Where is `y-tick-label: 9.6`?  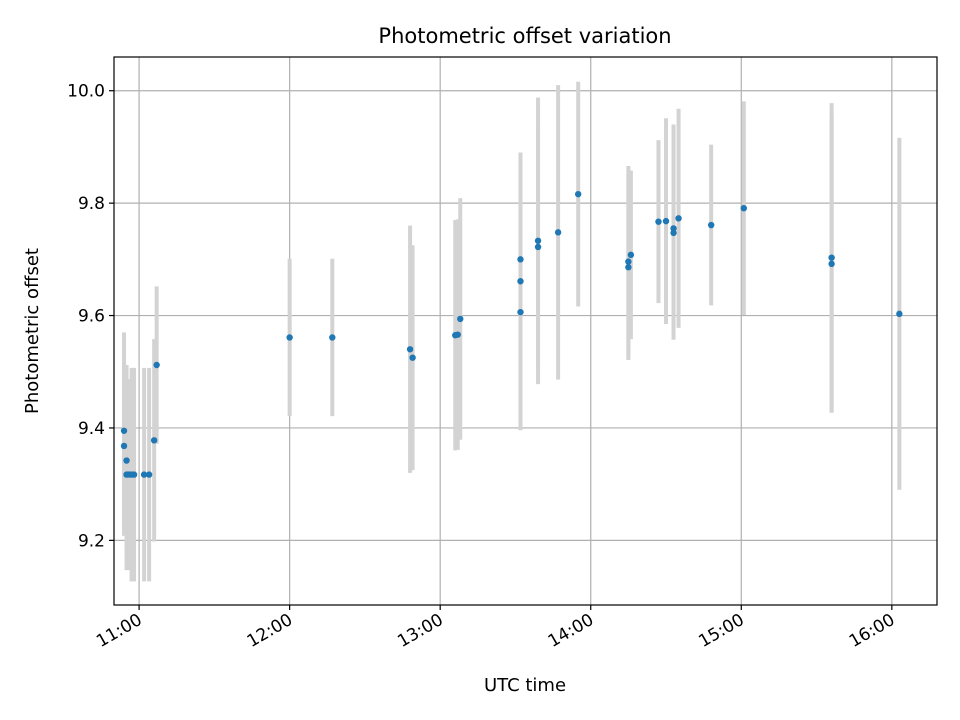 y-tick-label: 9.6 is located at coordinates (91, 317).